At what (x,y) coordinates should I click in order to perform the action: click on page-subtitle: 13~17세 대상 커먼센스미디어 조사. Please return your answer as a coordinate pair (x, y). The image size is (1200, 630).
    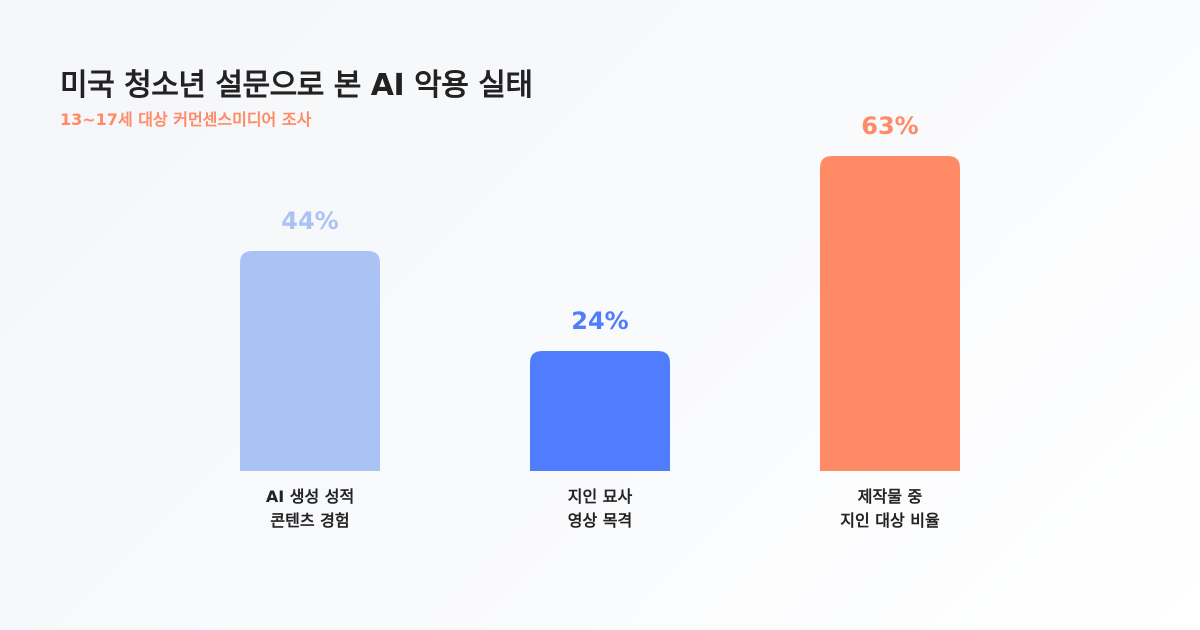
    Looking at the image, I should click on (186, 119).